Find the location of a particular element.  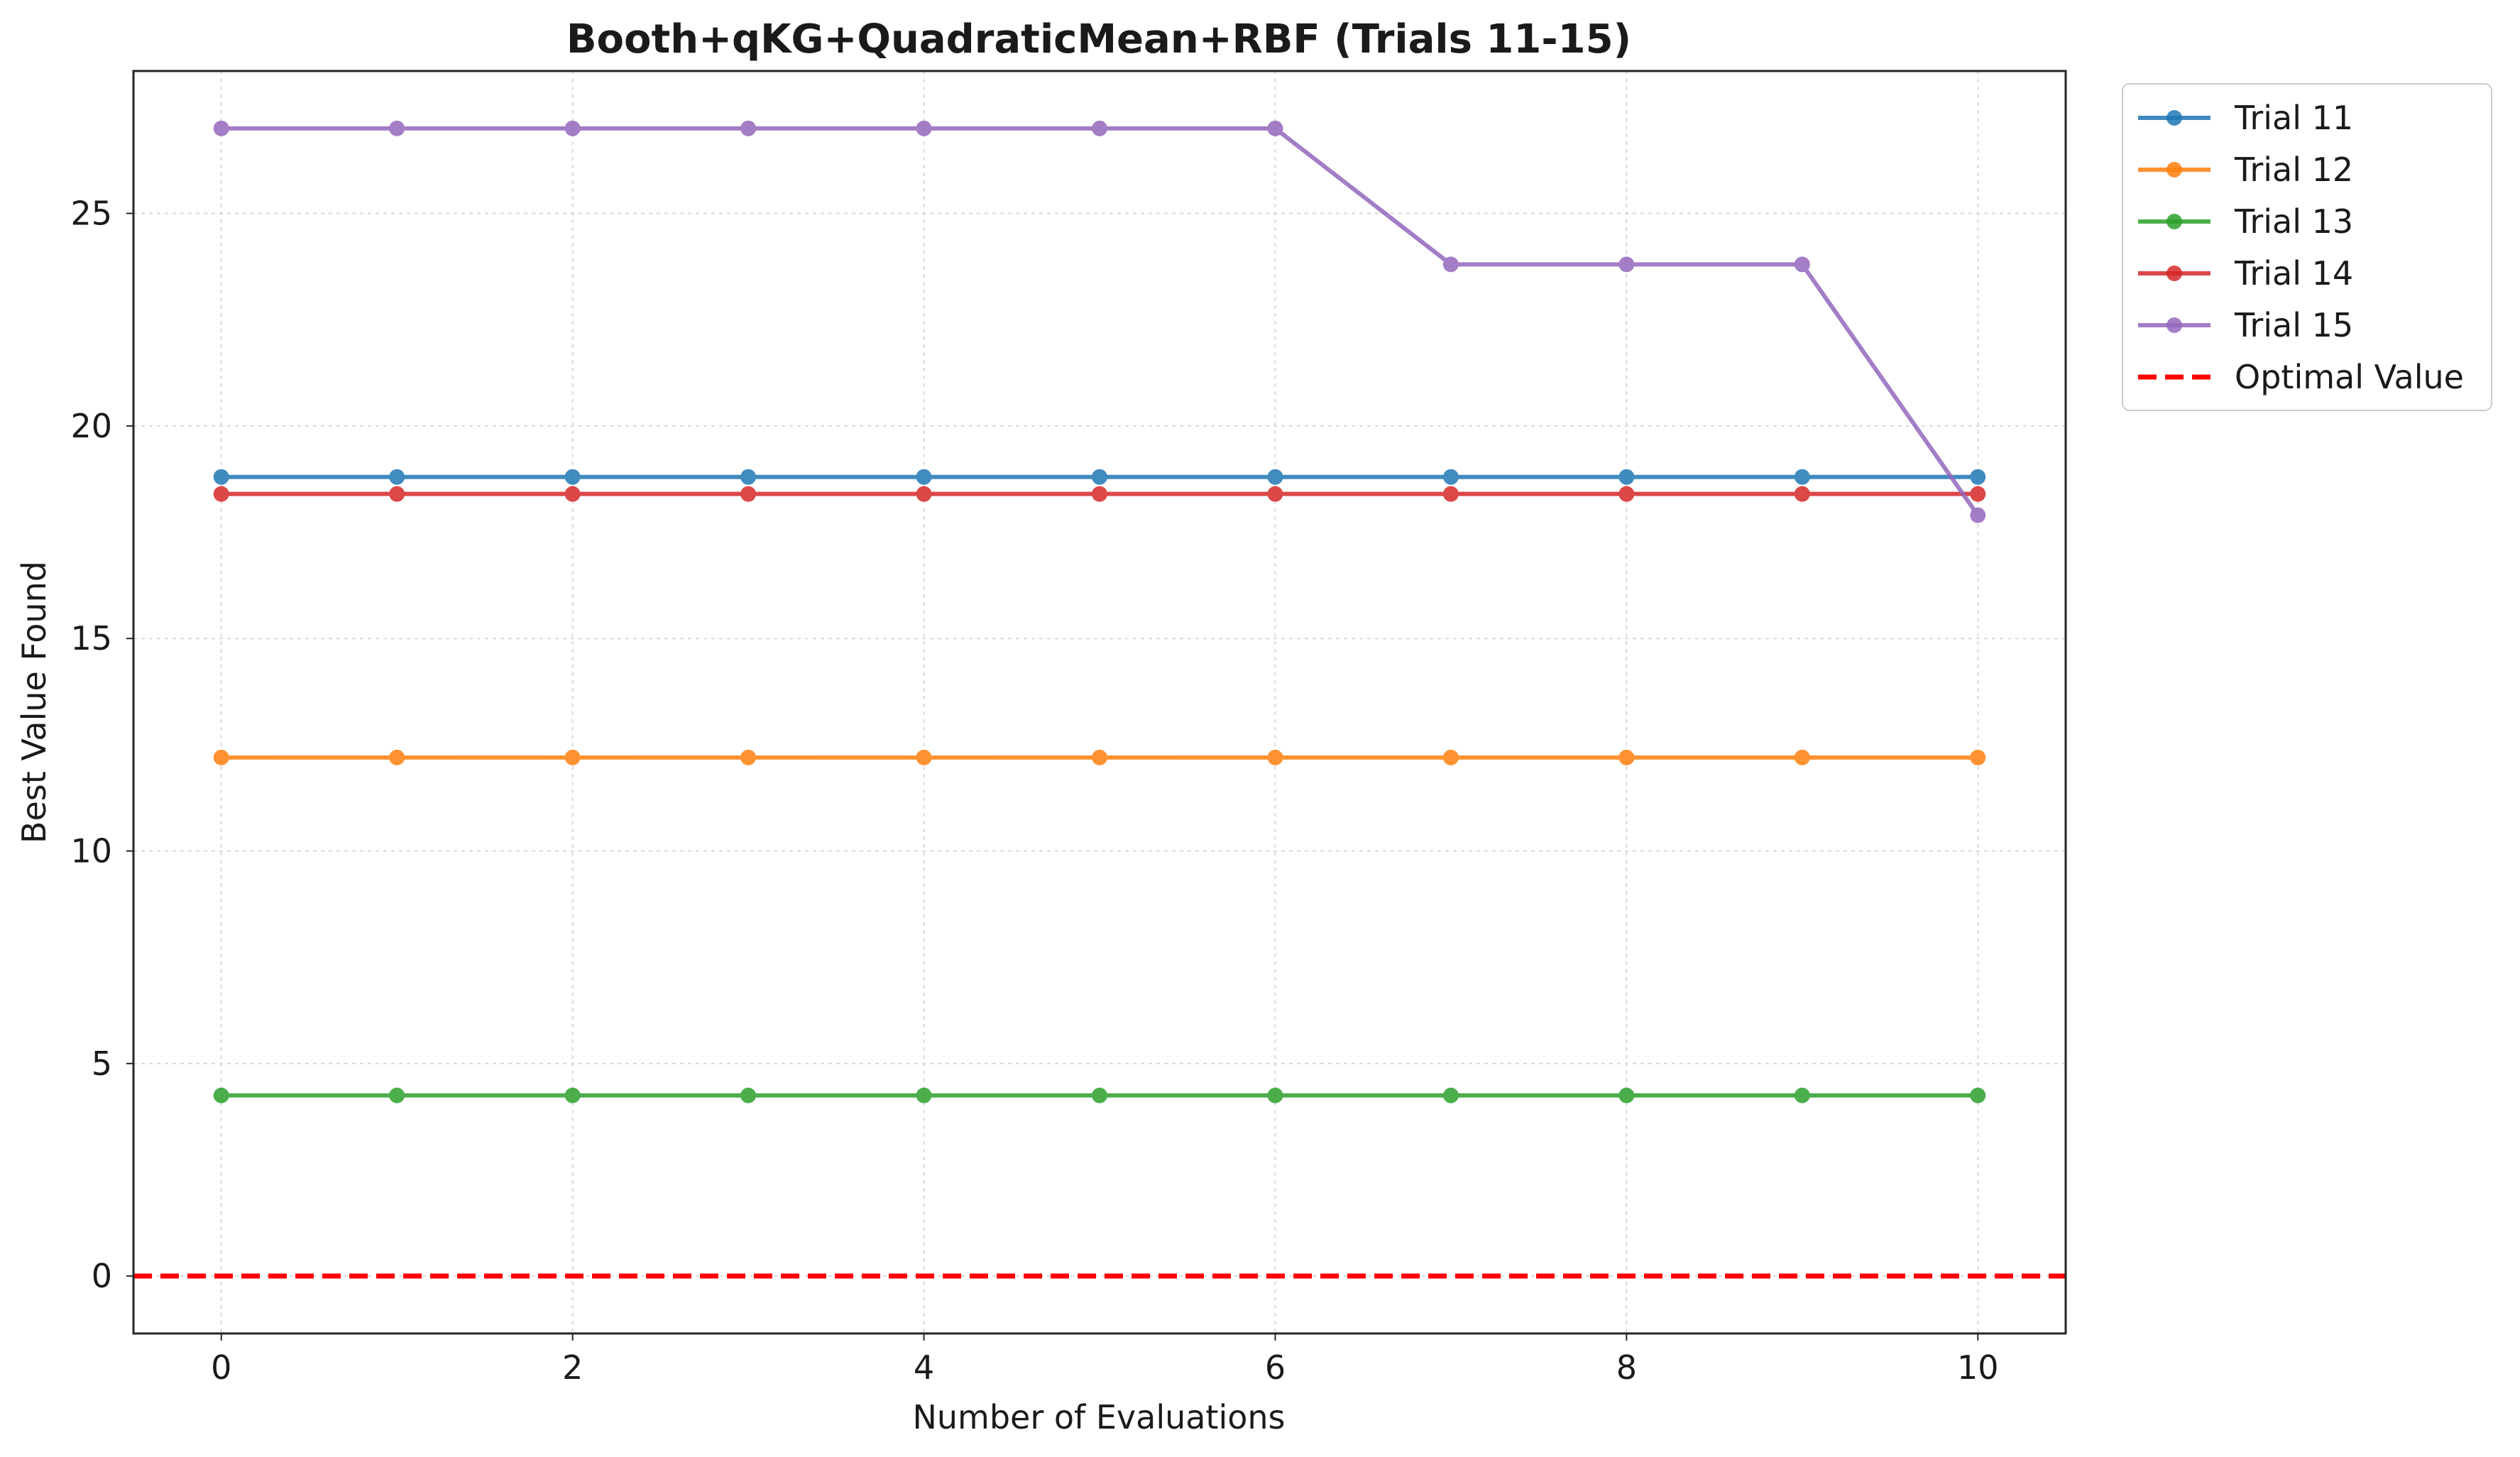

x-tick-label: 2 is located at coordinates (573, 1367).